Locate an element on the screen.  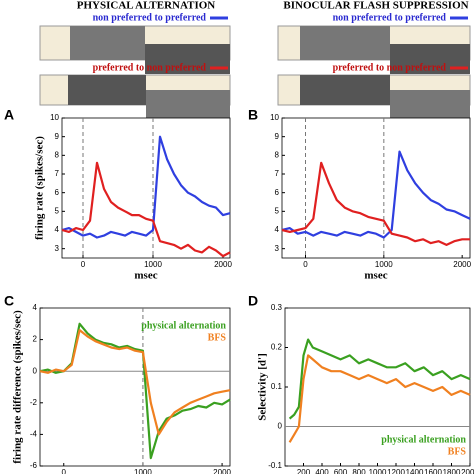
y-tick-label: 0.1 is located at coordinates (277, 386).